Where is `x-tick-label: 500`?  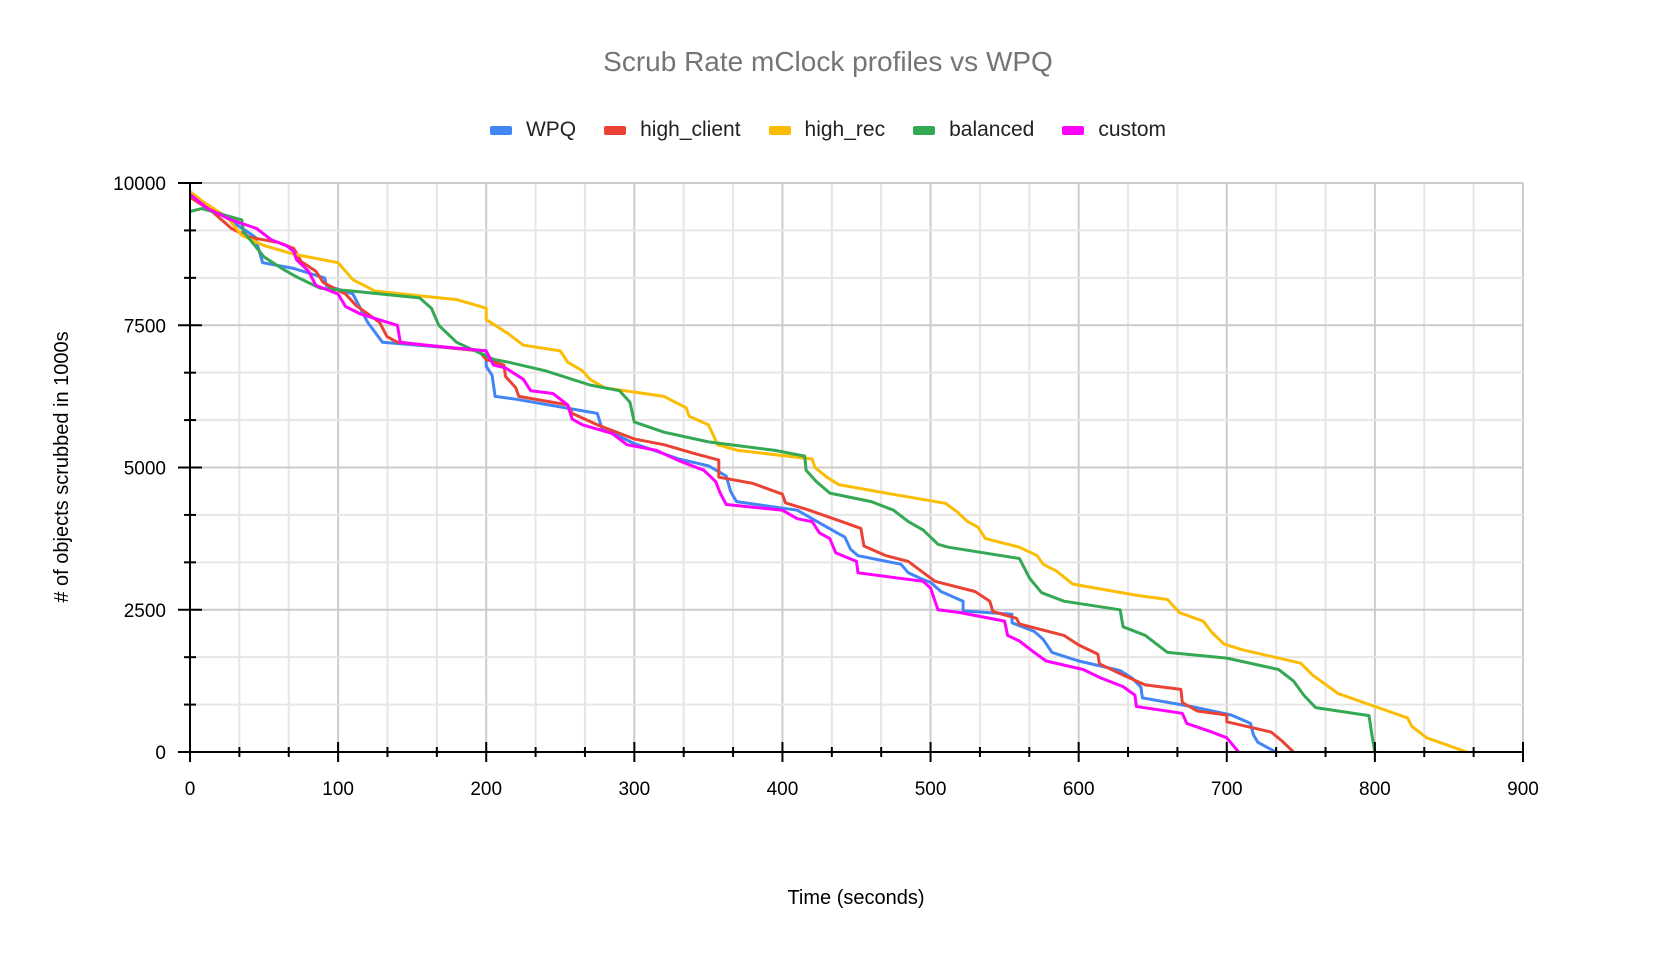 x-tick-label: 500 is located at coordinates (931, 789).